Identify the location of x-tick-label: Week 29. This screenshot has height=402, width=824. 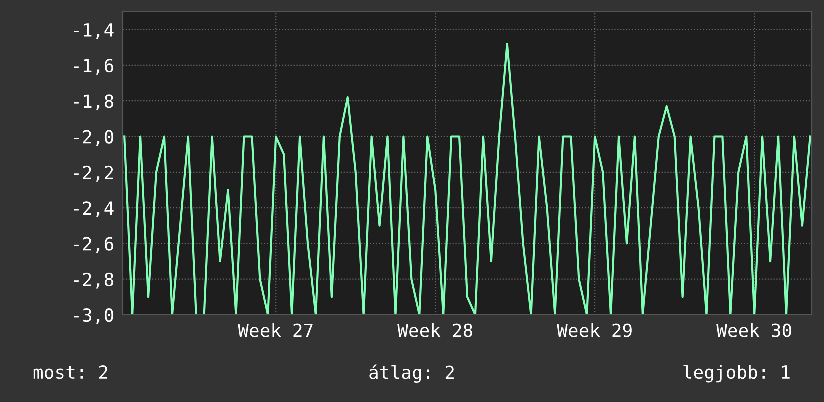
(594, 330).